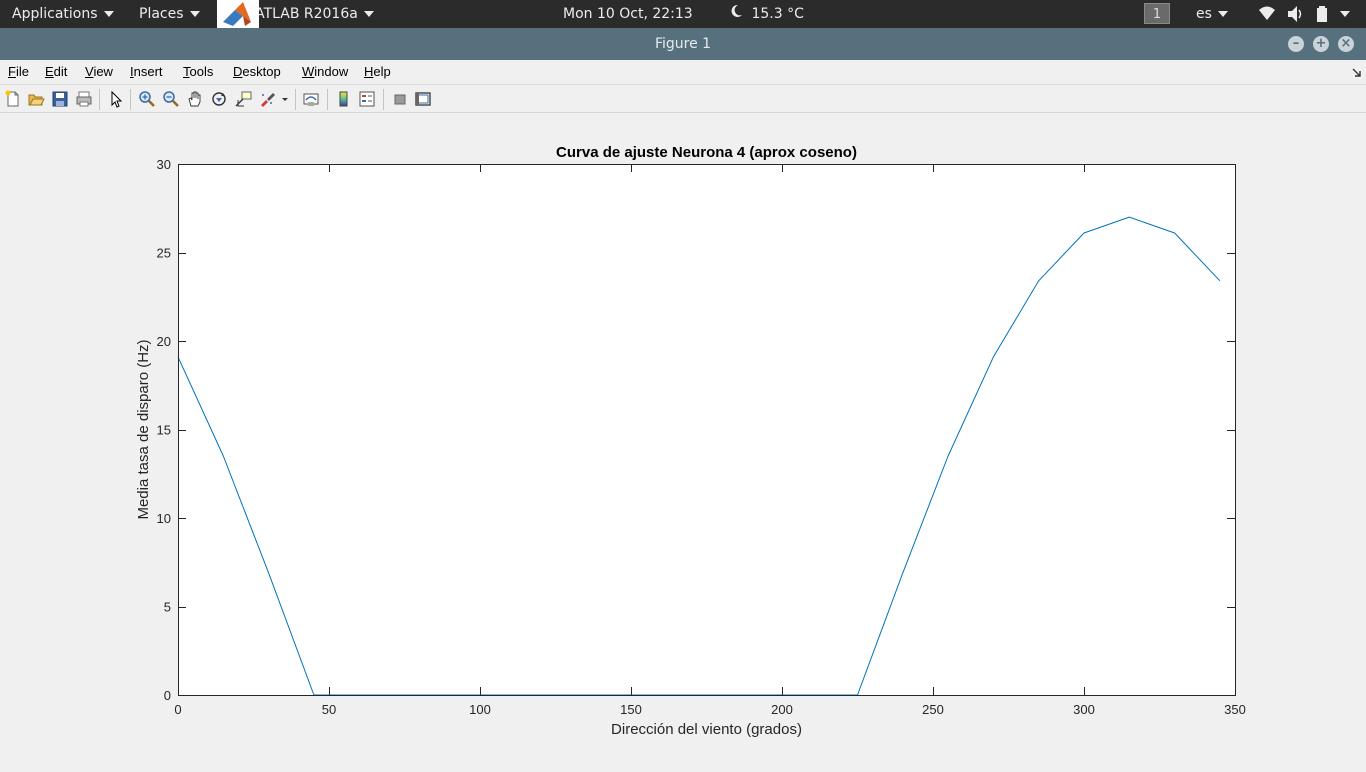 The height and width of the screenshot is (772, 1366). I want to click on y-tick-label: 15, so click(164, 430).